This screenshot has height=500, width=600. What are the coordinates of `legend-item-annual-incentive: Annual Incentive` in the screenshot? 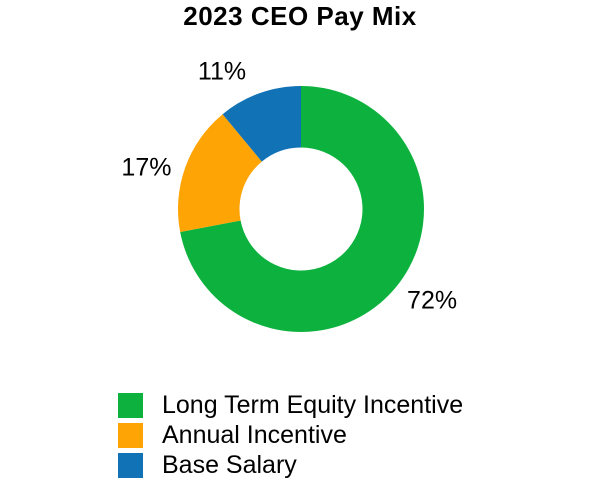 It's located at (290, 435).